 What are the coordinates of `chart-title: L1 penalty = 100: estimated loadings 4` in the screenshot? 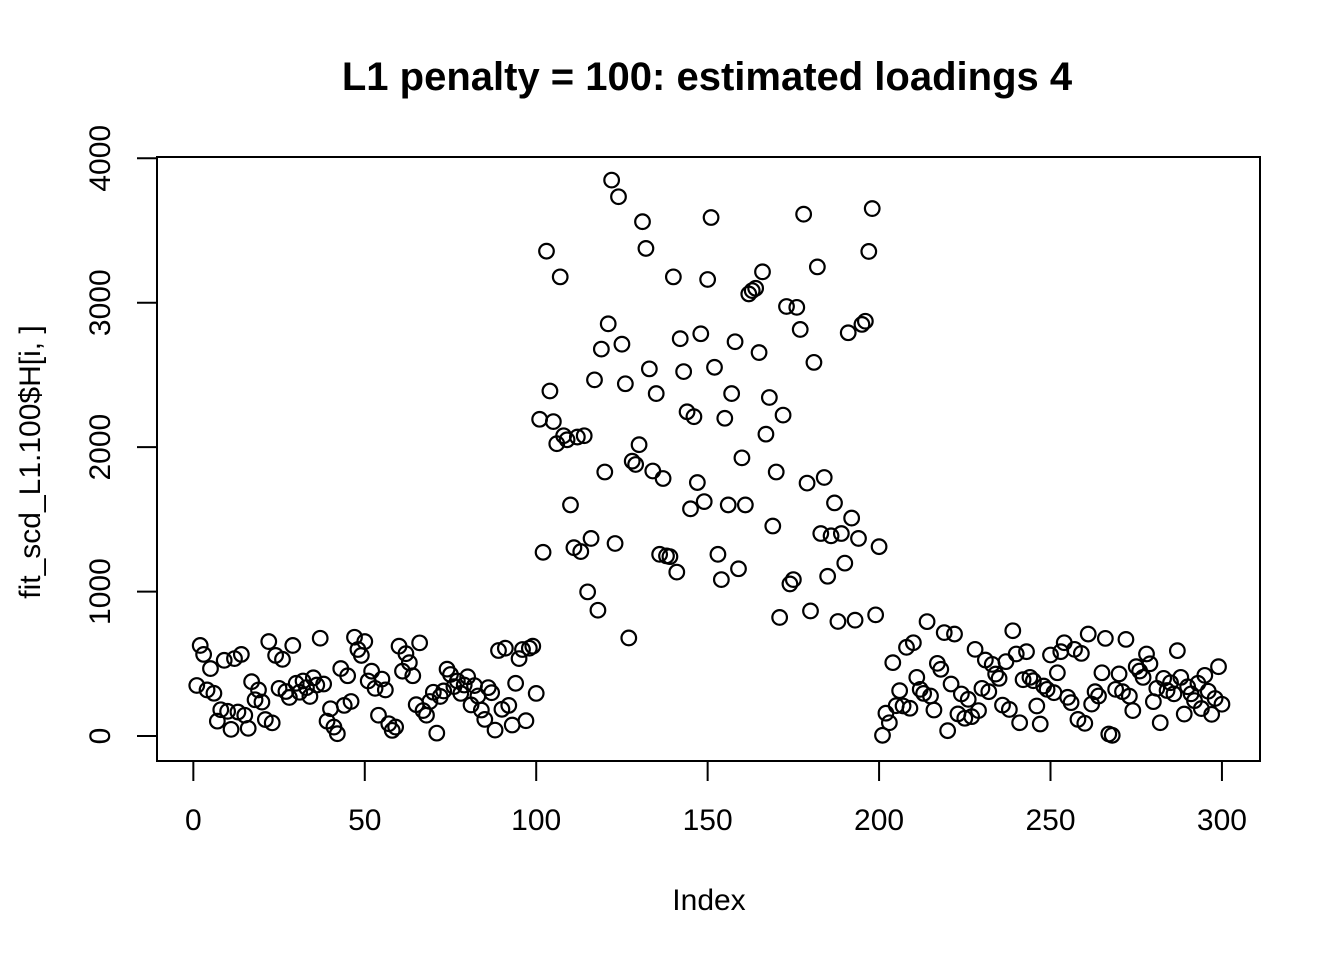 It's located at (707, 77).